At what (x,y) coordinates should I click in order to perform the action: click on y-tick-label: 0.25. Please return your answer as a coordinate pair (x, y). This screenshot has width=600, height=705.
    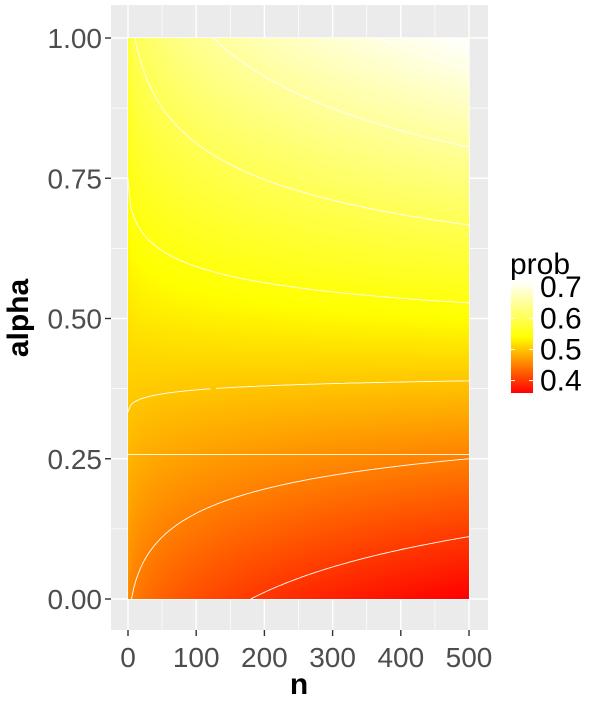
    Looking at the image, I should click on (75, 459).